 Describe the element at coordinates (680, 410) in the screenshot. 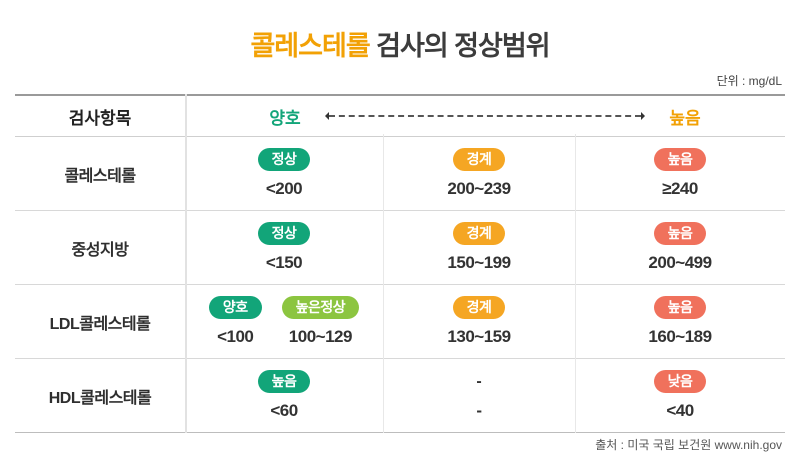

I see `range-value: <40` at that location.